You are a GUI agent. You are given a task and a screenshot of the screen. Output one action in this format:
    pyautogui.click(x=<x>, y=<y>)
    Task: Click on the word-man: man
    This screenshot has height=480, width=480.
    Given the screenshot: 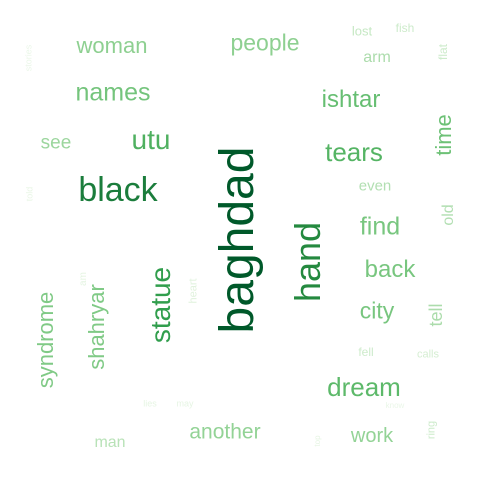 What is the action you would take?
    pyautogui.click(x=110, y=442)
    